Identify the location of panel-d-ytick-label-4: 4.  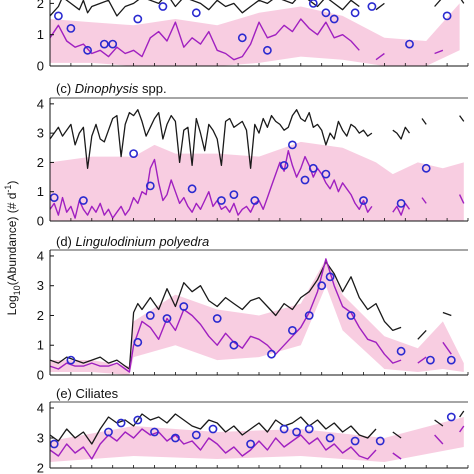
(40, 255).